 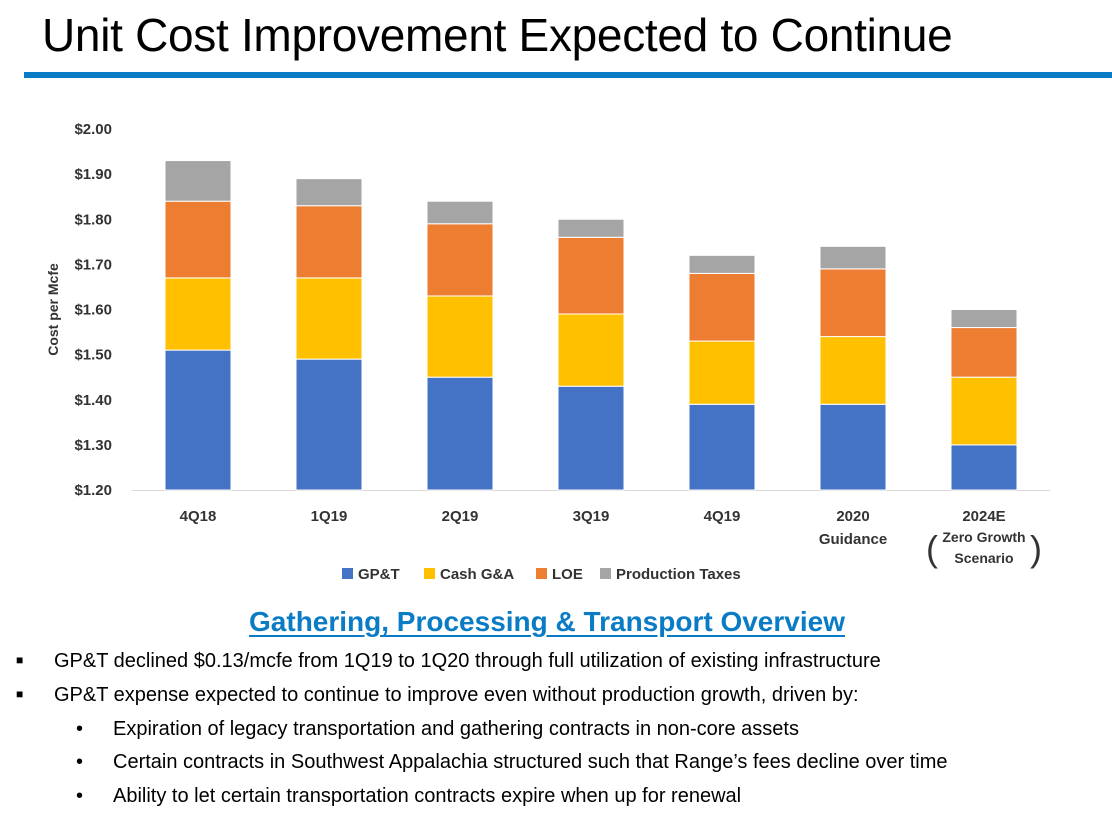 I want to click on x-tick-label: Guidance, so click(x=853, y=539).